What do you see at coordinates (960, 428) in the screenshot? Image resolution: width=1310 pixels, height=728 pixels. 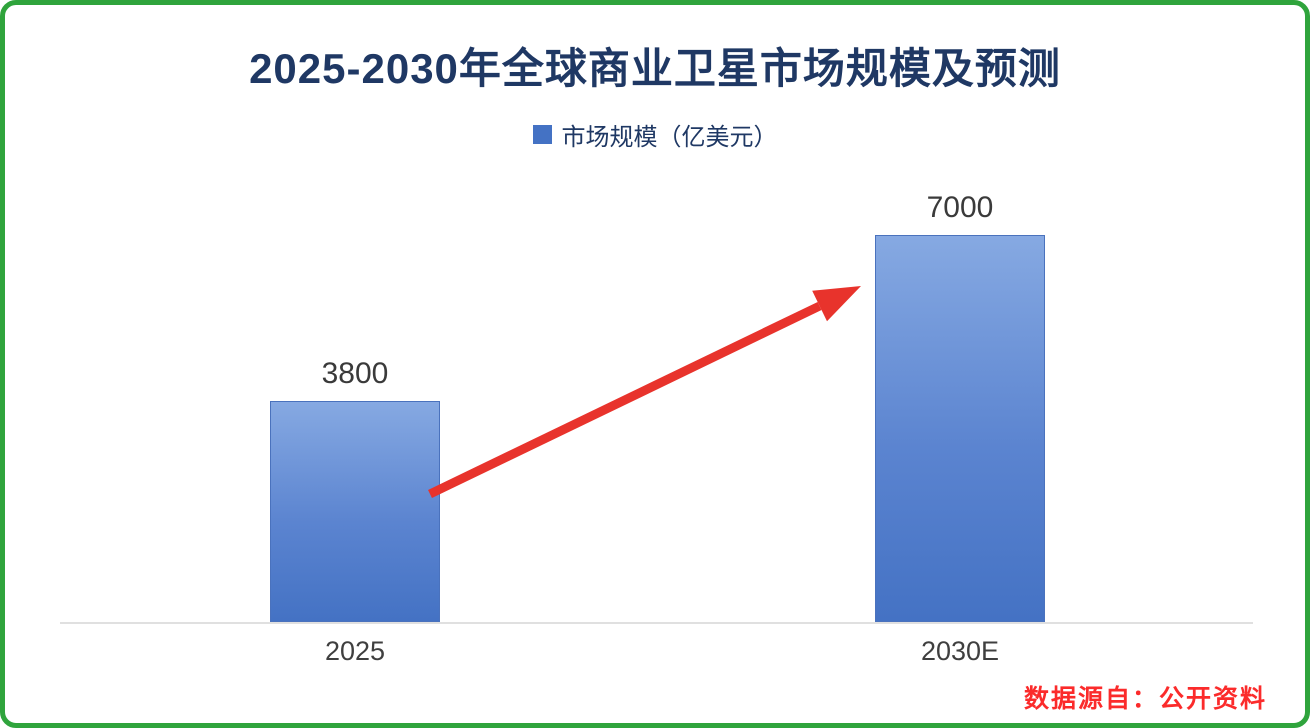 I see `bar-2030e` at bounding box center [960, 428].